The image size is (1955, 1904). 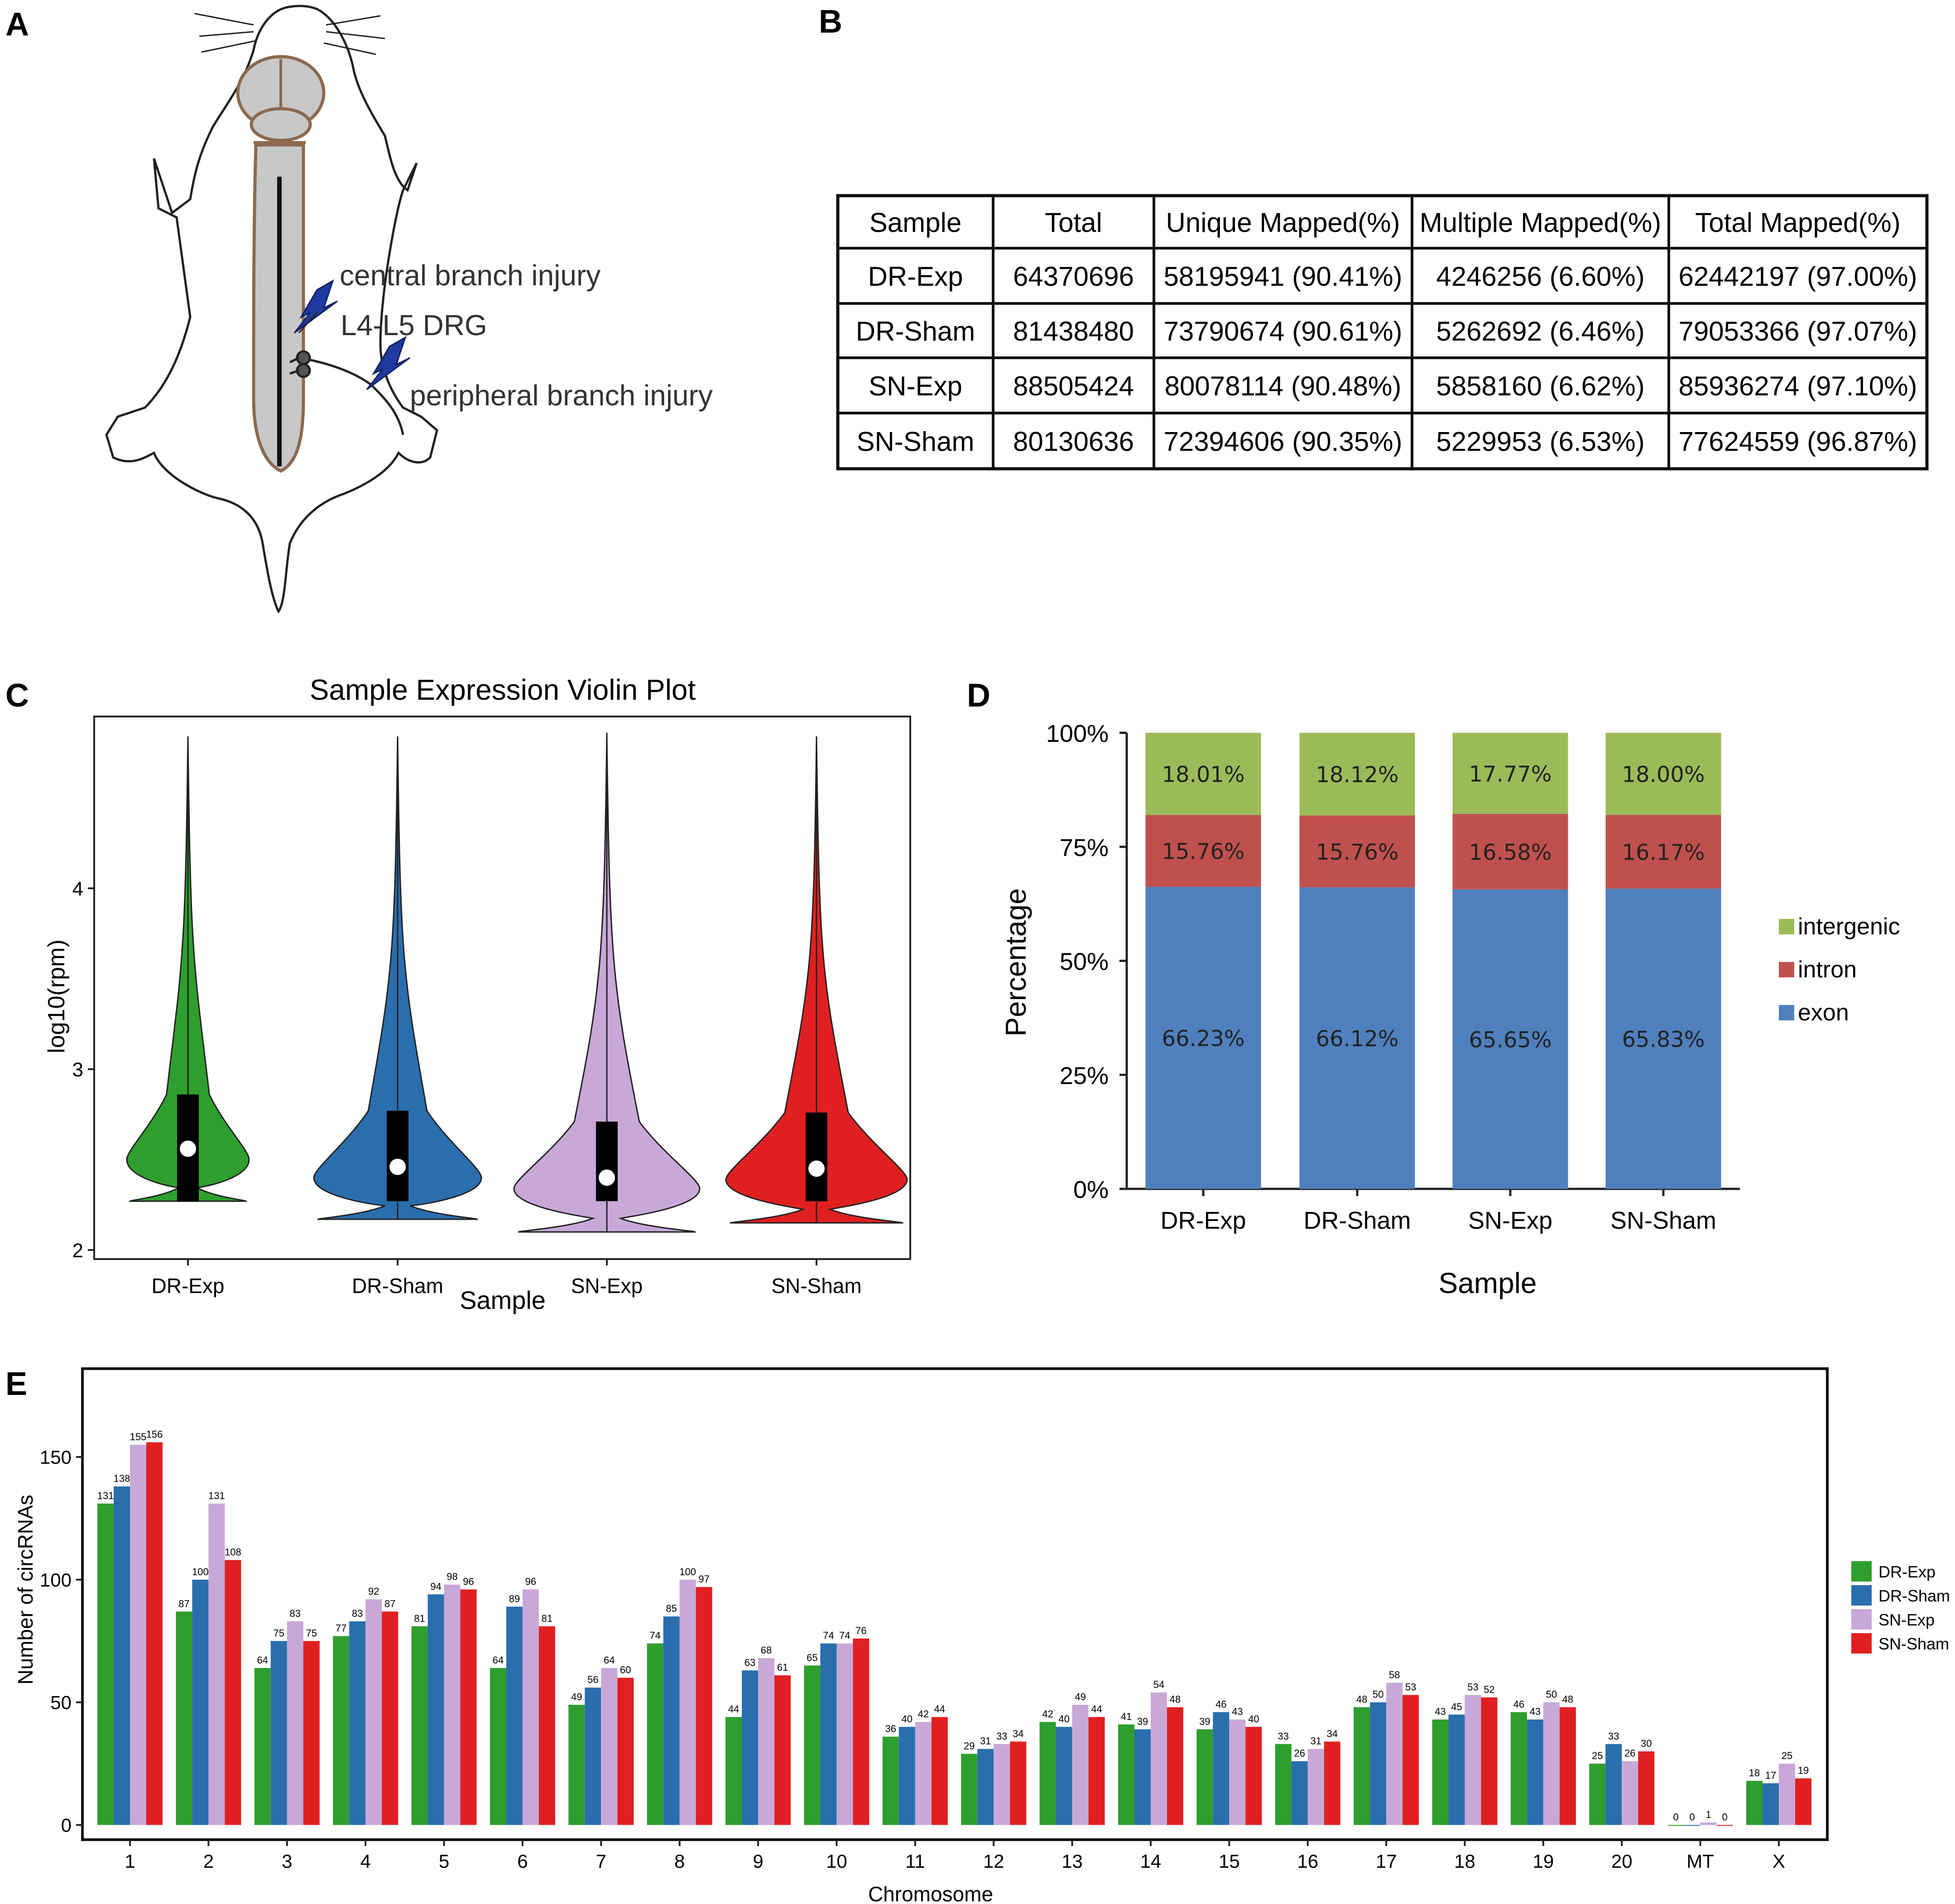 What do you see at coordinates (1540, 442) in the screenshot?
I see `table-cell: 5229953 (6.53%)` at bounding box center [1540, 442].